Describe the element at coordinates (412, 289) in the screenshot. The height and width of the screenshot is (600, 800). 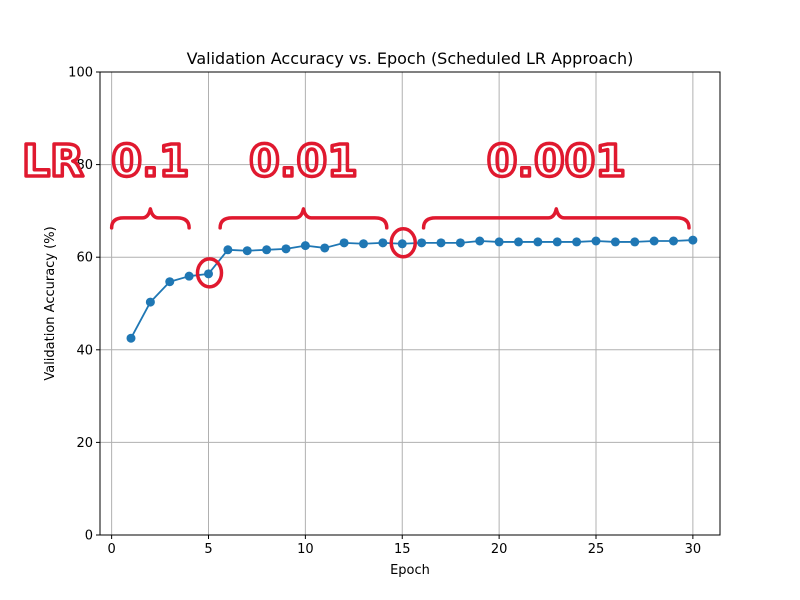
I see `series-layer` at that location.